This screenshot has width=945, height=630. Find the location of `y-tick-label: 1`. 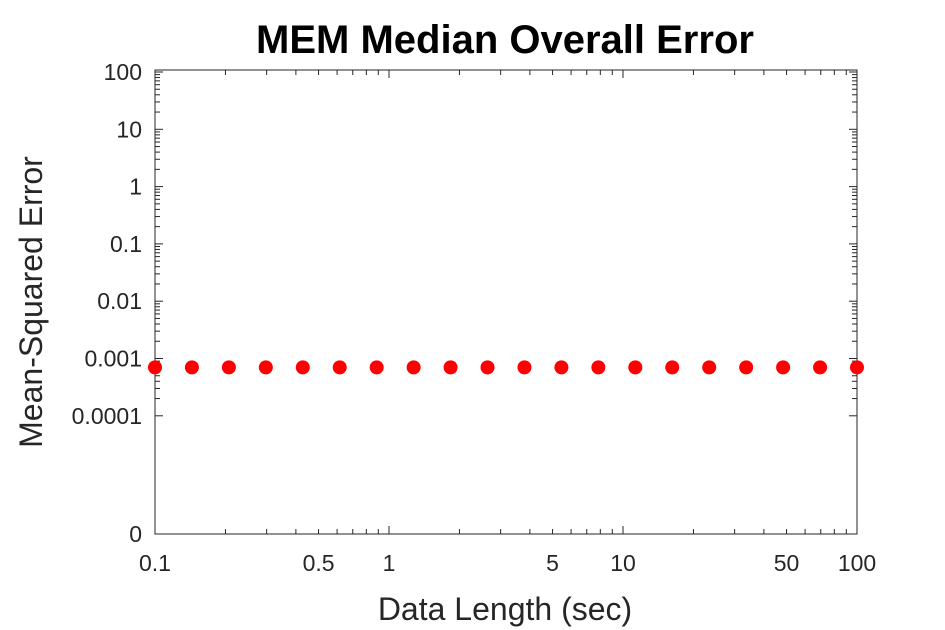

y-tick-label: 1 is located at coordinates (135, 187).